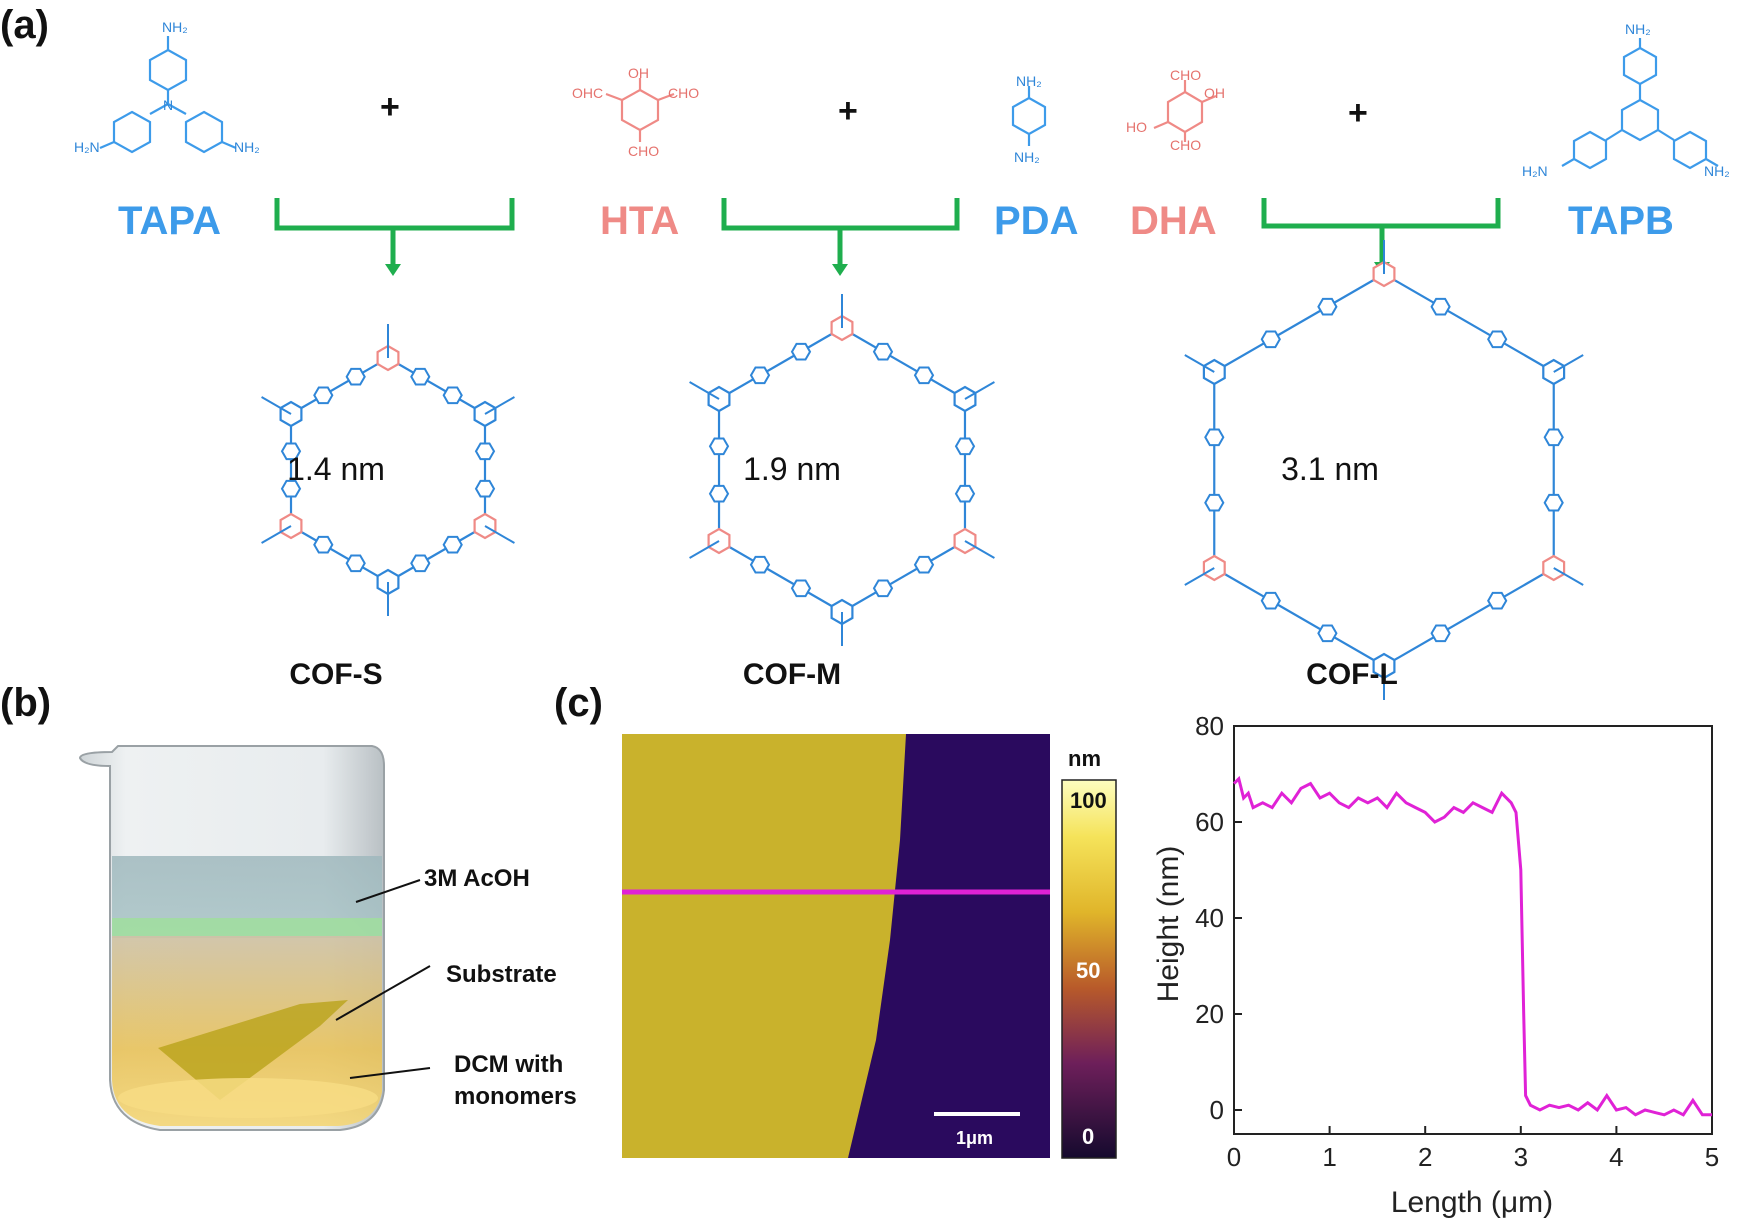  I want to click on tapa-structure, so click(168, 95).